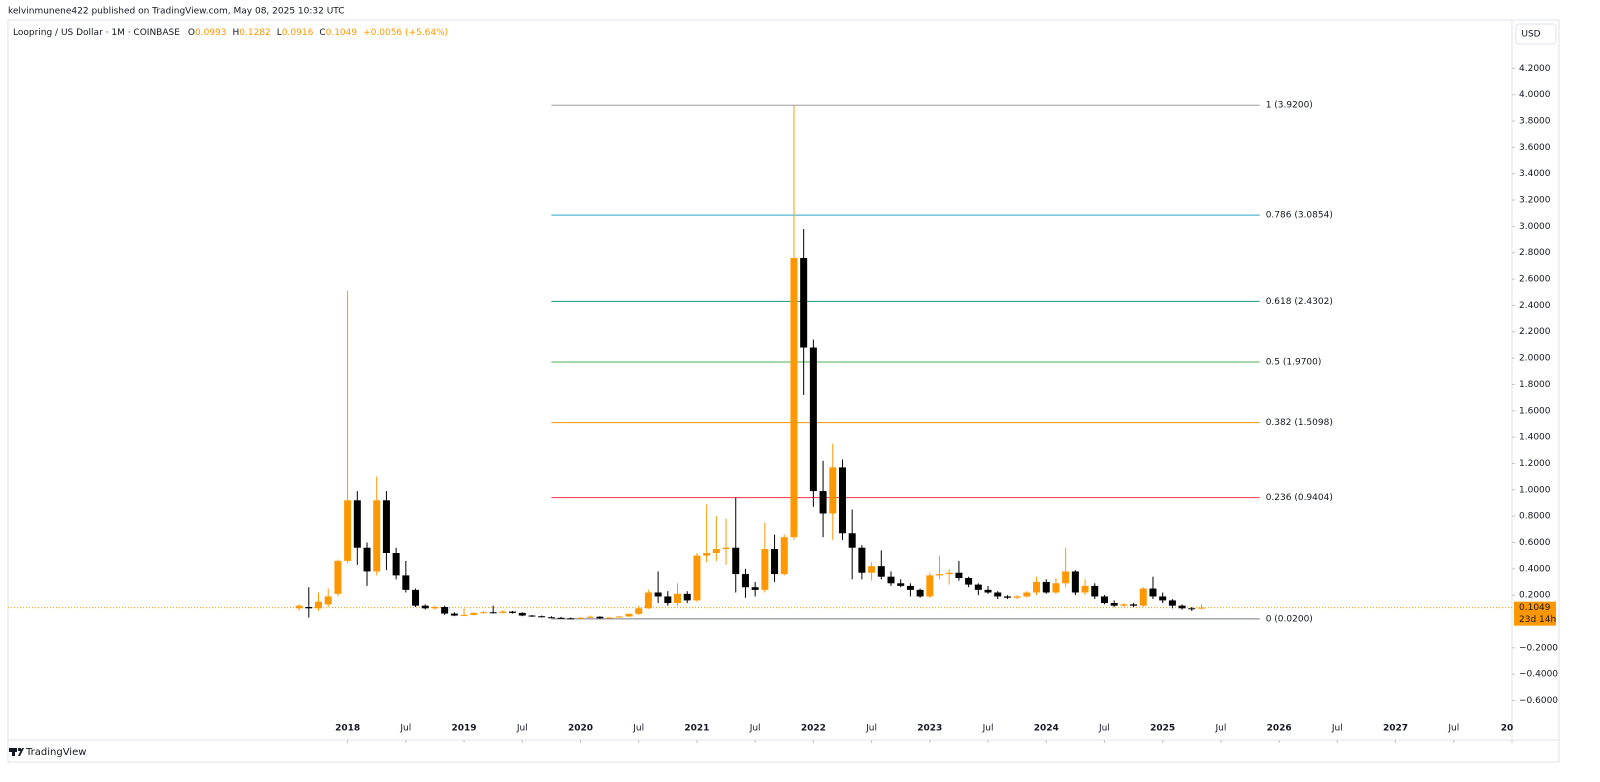  I want to click on fib-label: 0.618 (2.4302), so click(1299, 302).